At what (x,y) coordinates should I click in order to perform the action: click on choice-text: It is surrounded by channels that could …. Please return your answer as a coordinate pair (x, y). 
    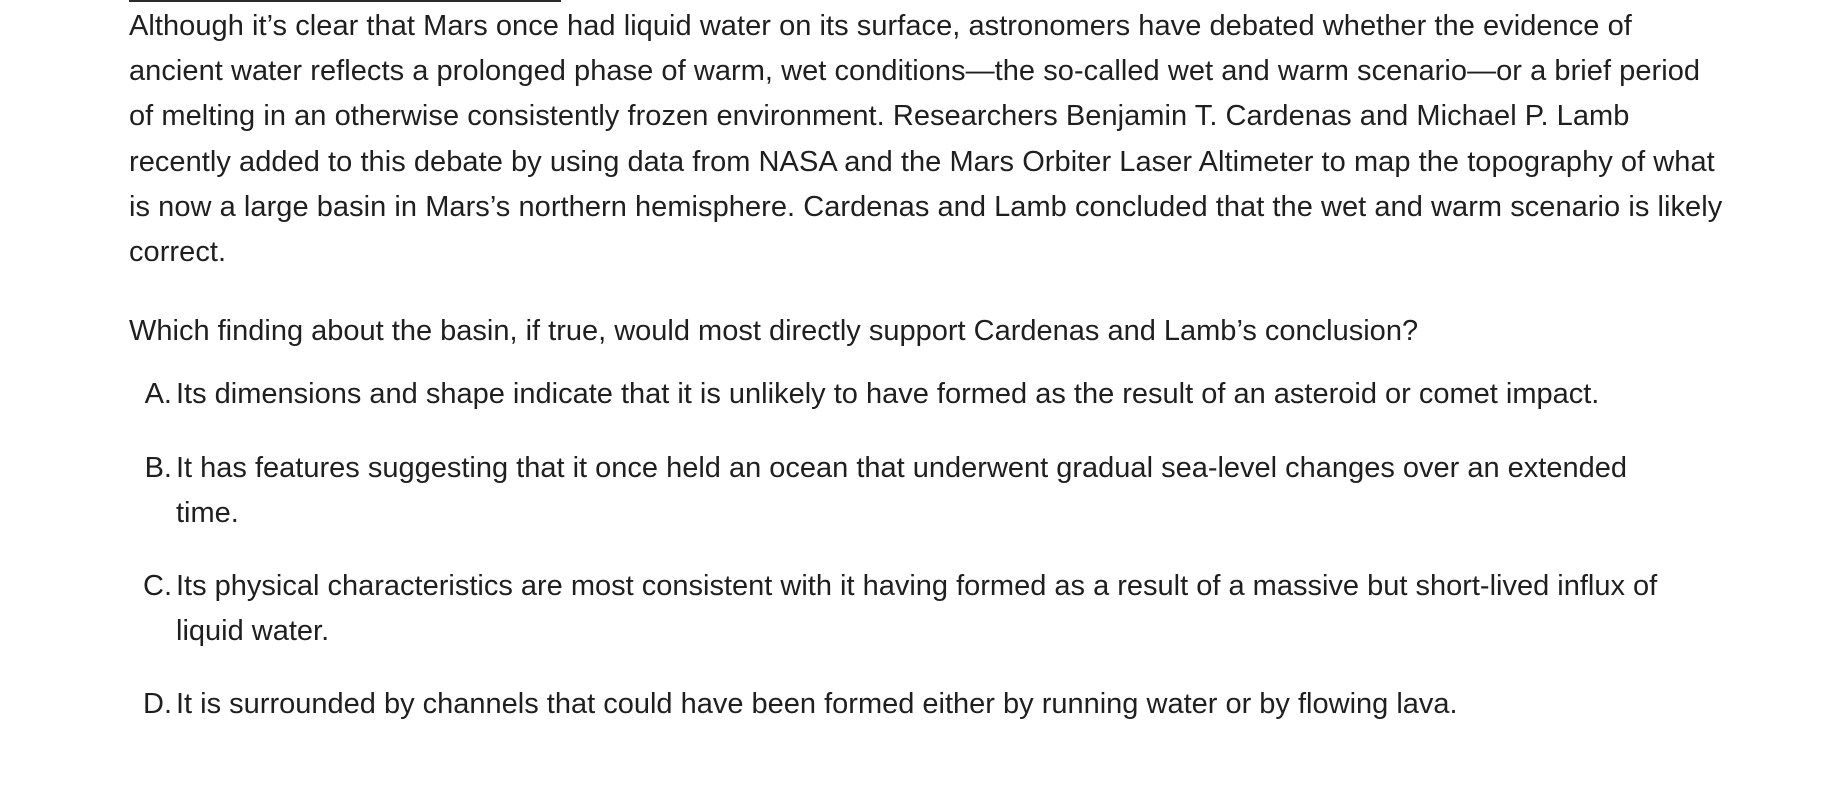
    Looking at the image, I should click on (817, 704).